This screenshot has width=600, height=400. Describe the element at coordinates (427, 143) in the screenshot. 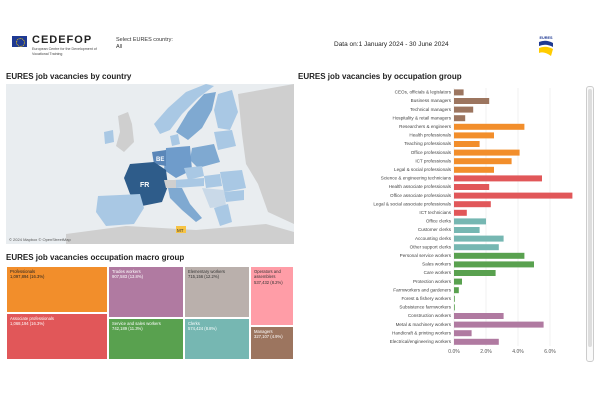

I see `bar-category-label: Teaching professionals` at that location.